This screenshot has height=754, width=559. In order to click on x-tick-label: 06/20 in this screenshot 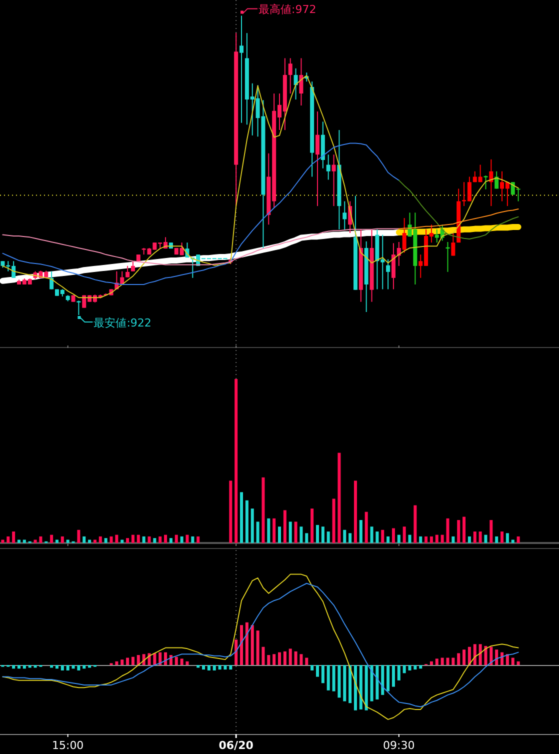, I will do `click(236, 745)`.